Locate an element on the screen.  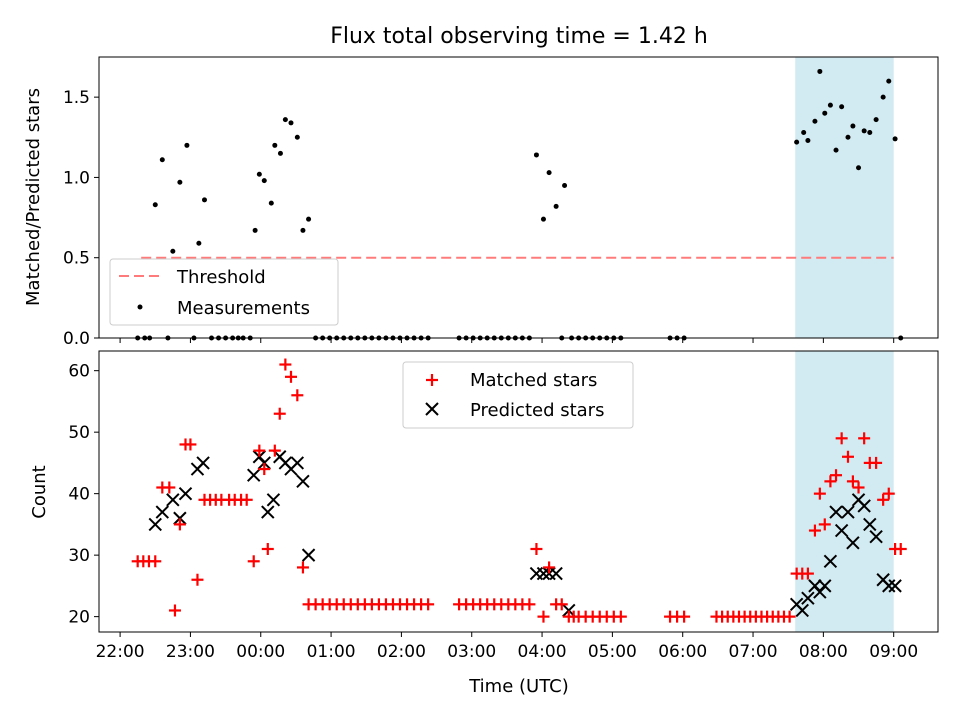
x-tick-label: 03:00 is located at coordinates (471, 652).